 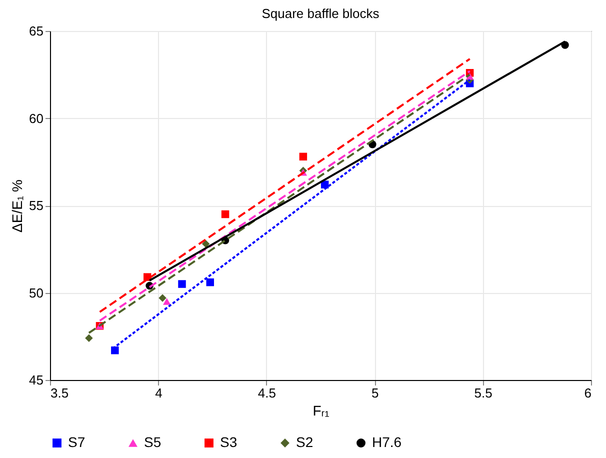 What do you see at coordinates (158, 393) in the screenshot?
I see `x-tick-label: 4` at bounding box center [158, 393].